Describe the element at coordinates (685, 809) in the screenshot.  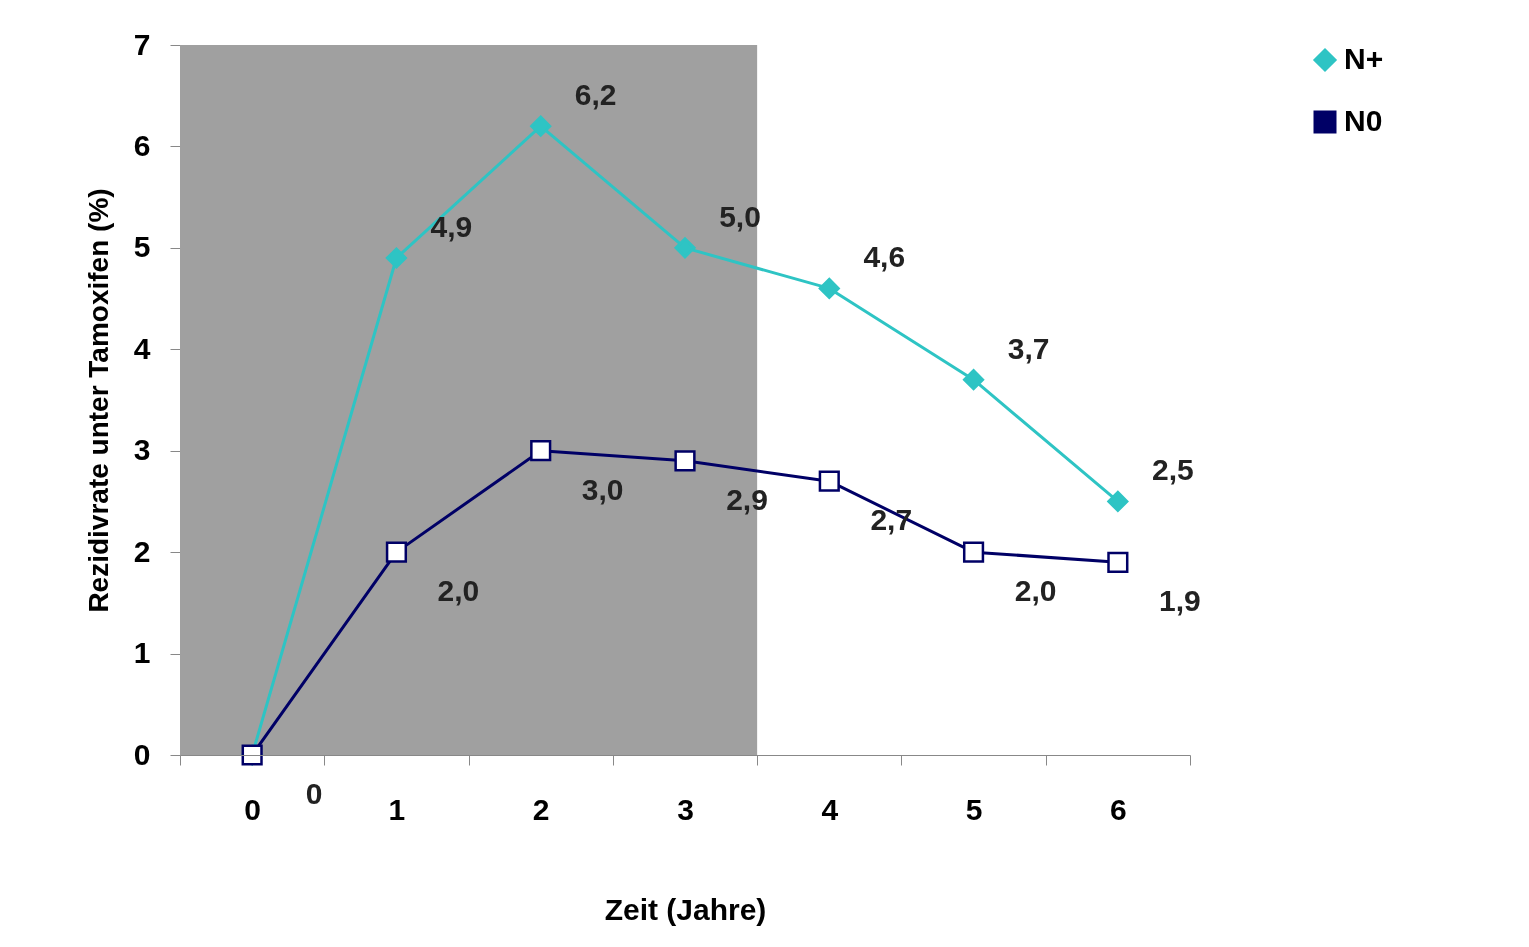
I see `x-tick-label: 3` at that location.